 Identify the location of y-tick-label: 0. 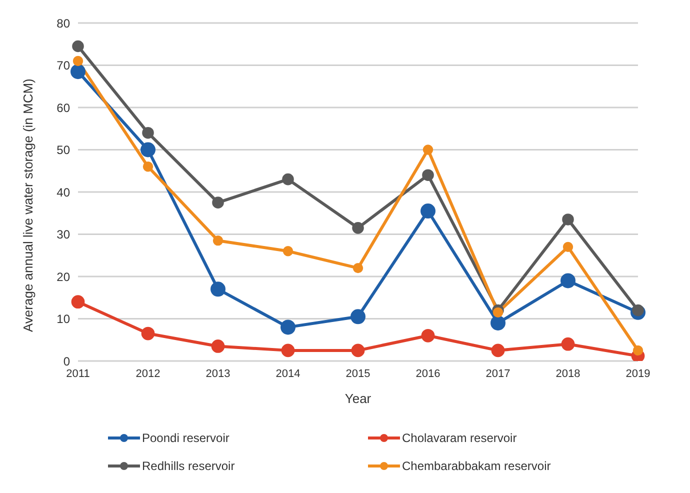
(66, 361).